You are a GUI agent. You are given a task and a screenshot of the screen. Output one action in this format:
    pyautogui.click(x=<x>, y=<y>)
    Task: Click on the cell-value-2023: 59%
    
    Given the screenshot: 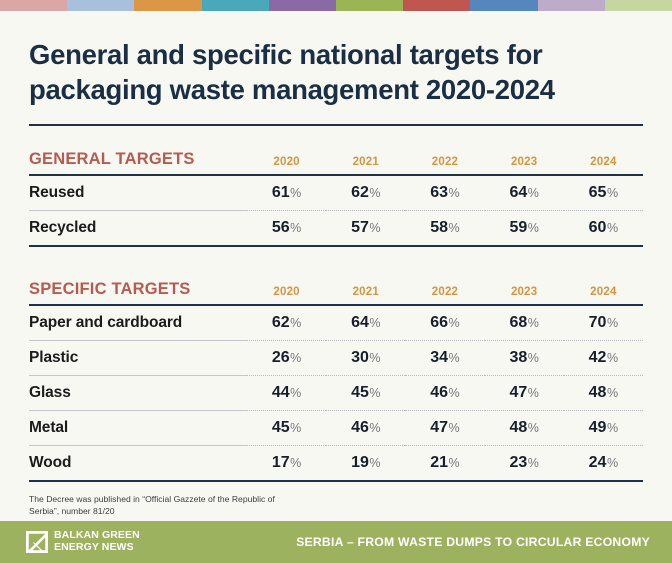 What is the action you would take?
    pyautogui.click(x=524, y=228)
    